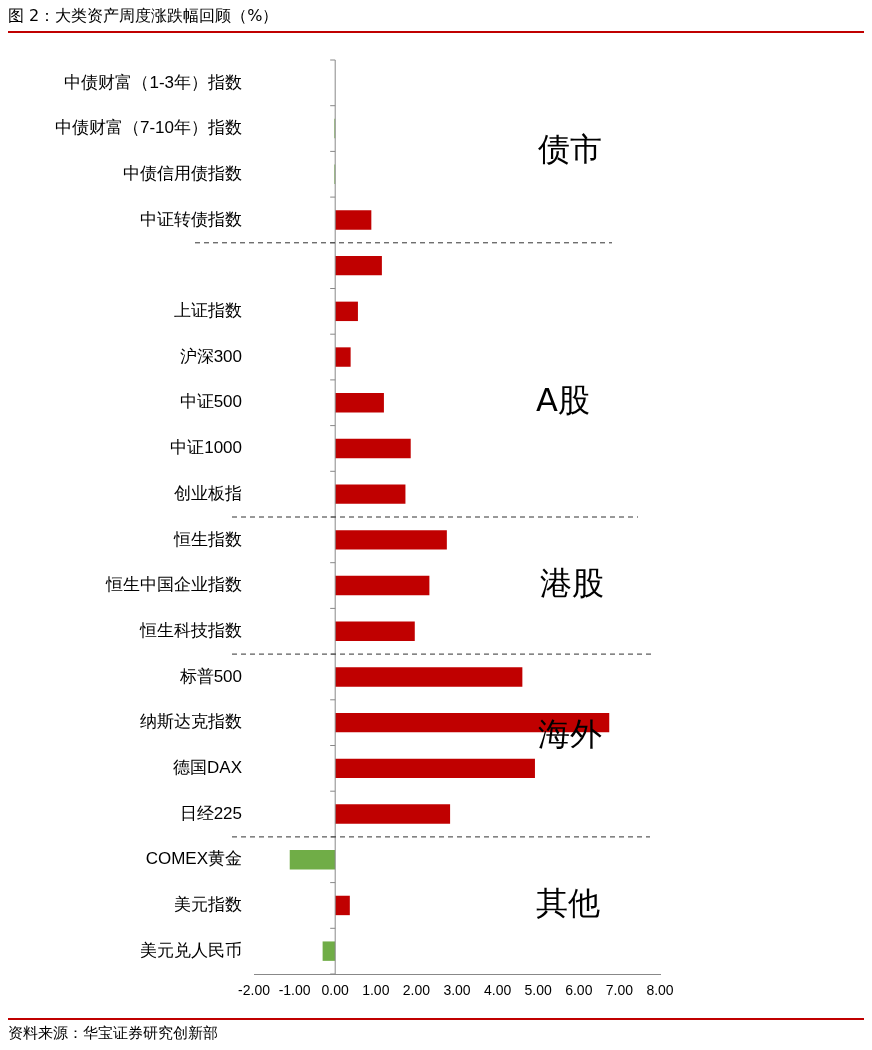  I want to click on annotation: 港股, so click(572, 582).